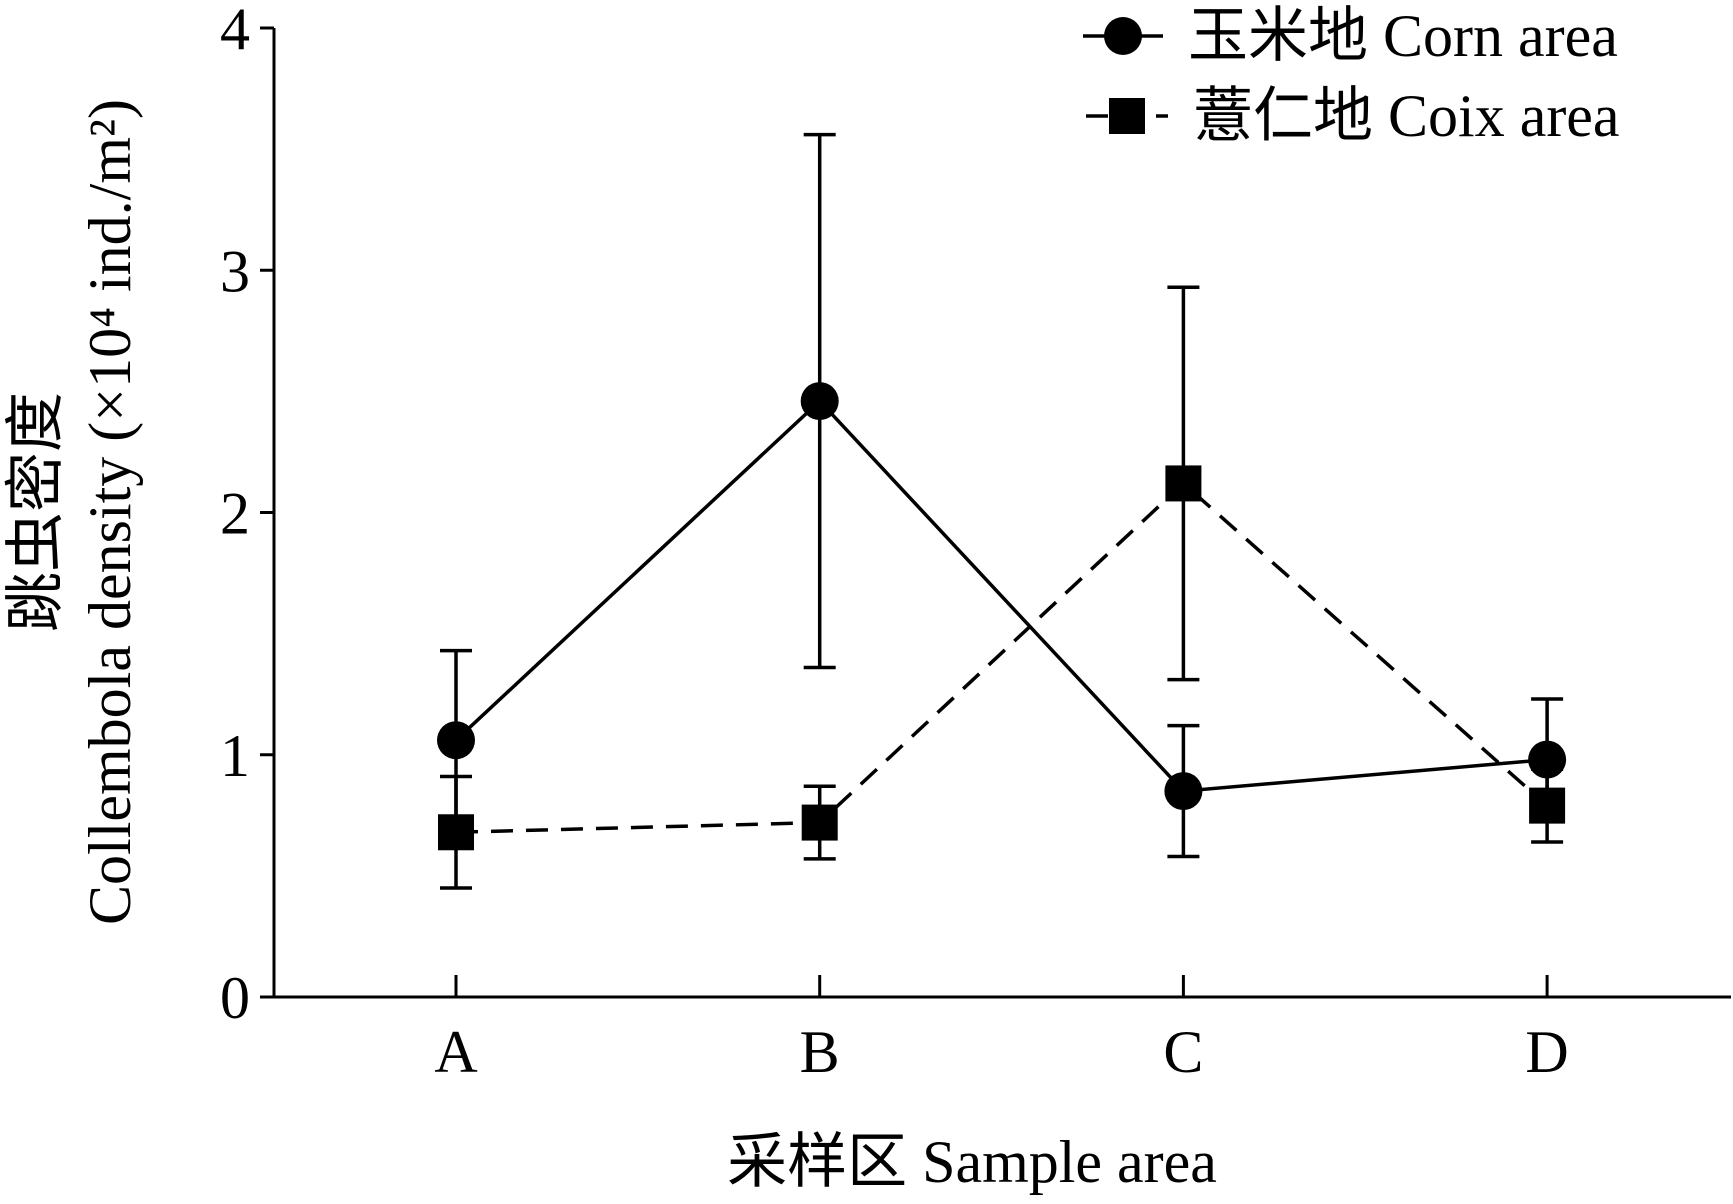  What do you see at coordinates (1547, 805) in the screenshot?
I see `coix-area-marker-d` at bounding box center [1547, 805].